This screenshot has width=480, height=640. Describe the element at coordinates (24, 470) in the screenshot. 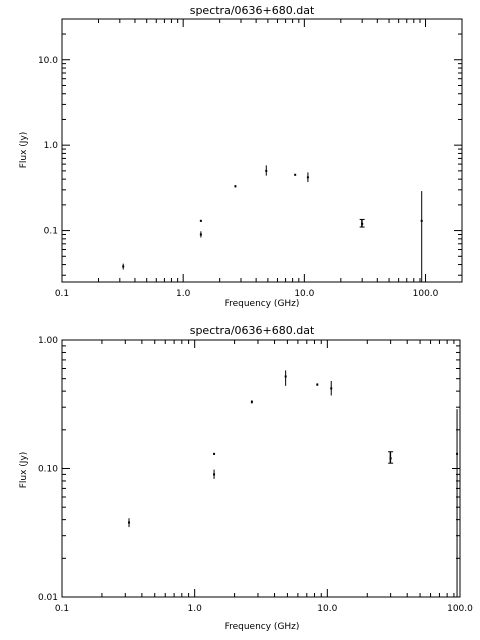

I see `bottom-y-axis-label: Flux (Jy)` at that location.